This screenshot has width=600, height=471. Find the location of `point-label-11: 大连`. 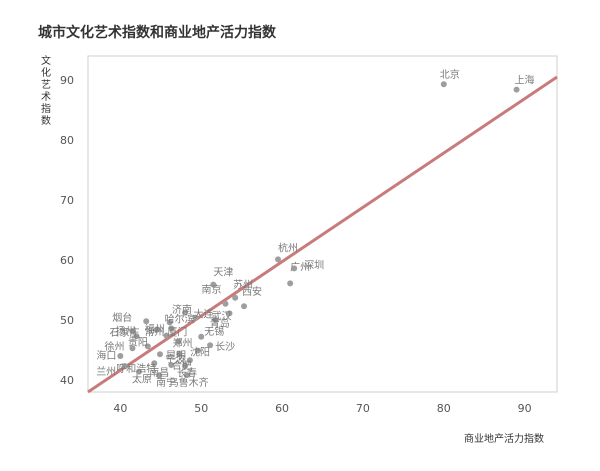

point-label-11: 大连 is located at coordinates (204, 314).